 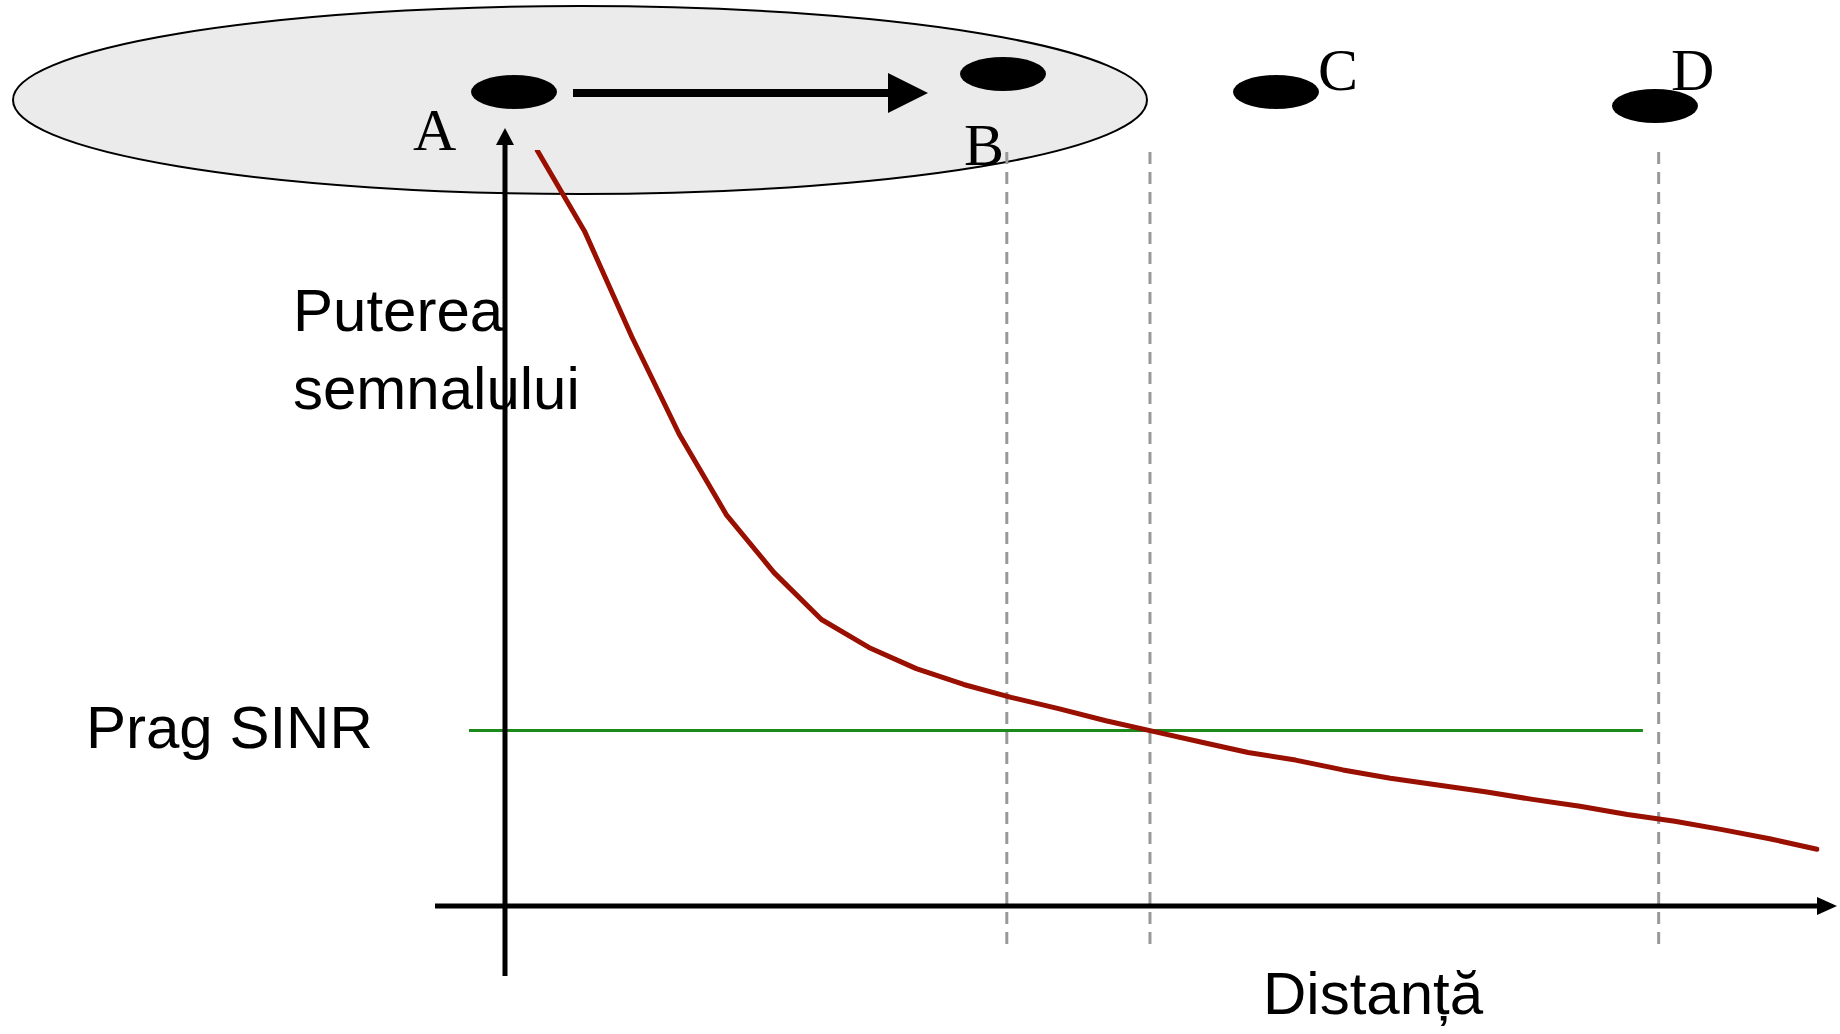 I want to click on ref-line-label: Prag SINR, so click(x=229, y=727).